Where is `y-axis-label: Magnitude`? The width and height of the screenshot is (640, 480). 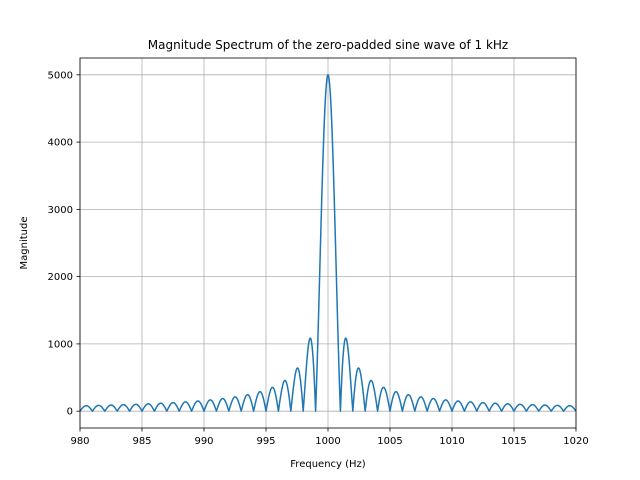
y-axis-label: Magnitude is located at coordinates (24, 243).